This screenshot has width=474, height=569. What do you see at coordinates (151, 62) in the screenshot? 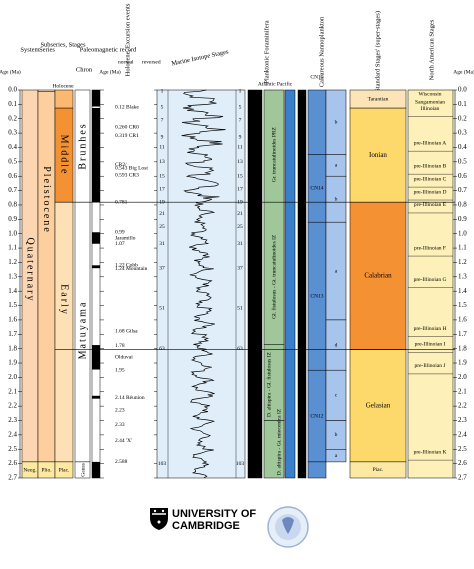
I see `column-header: reversed` at bounding box center [151, 62].